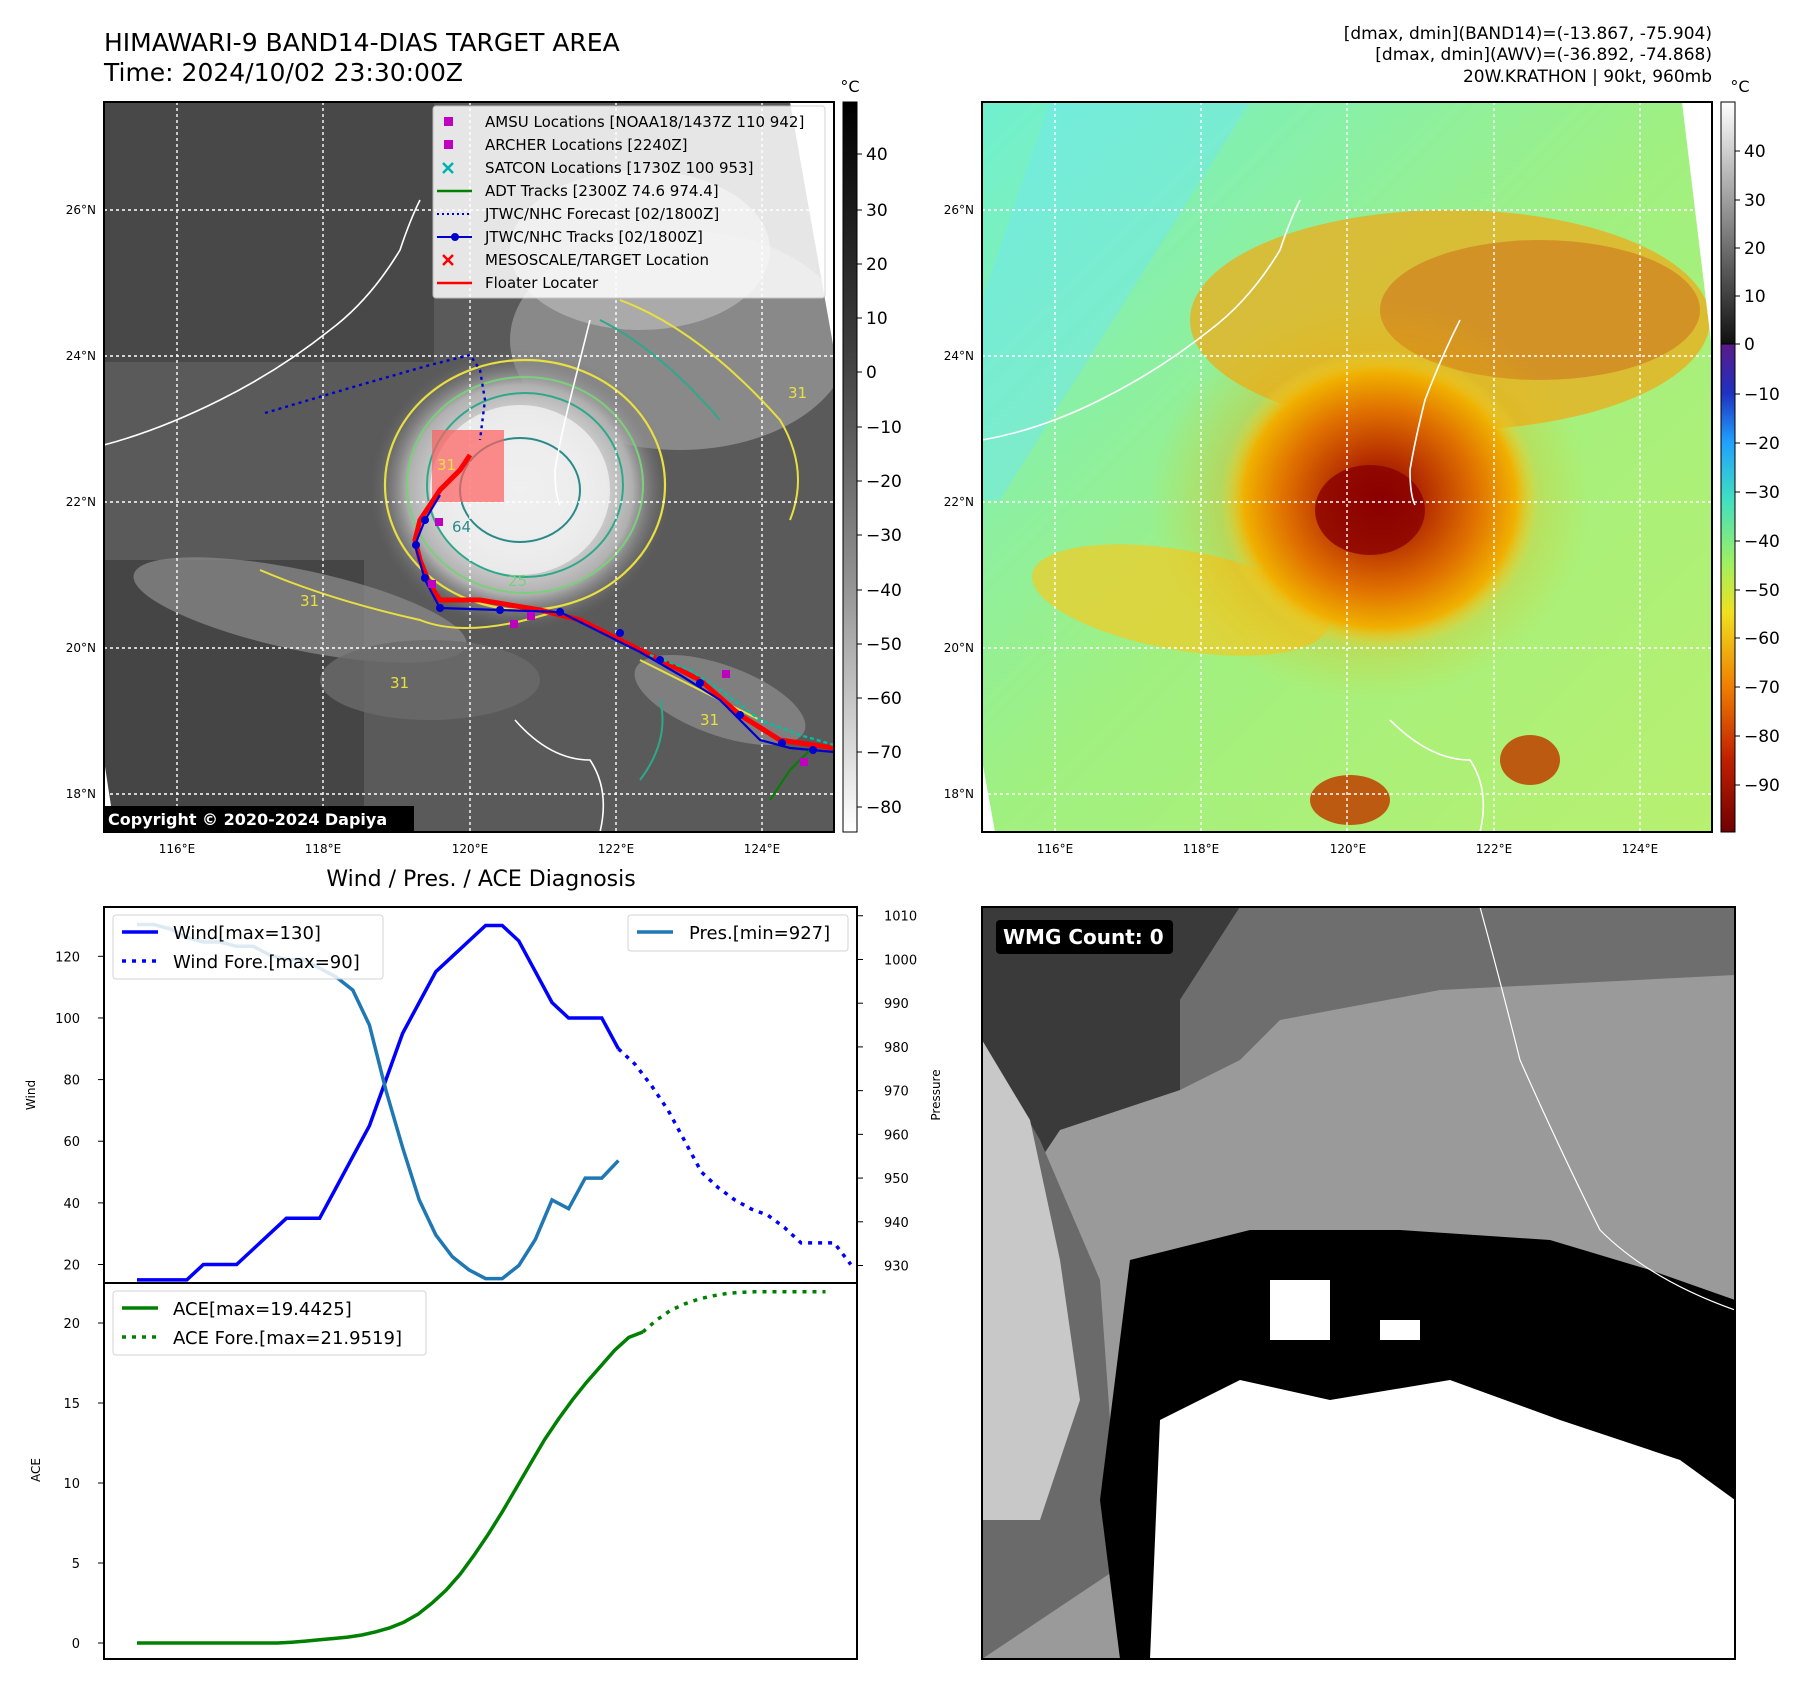 This screenshot has width=1797, height=1690. I want to click on awv-lon-label: 120°E, so click(1348, 849).